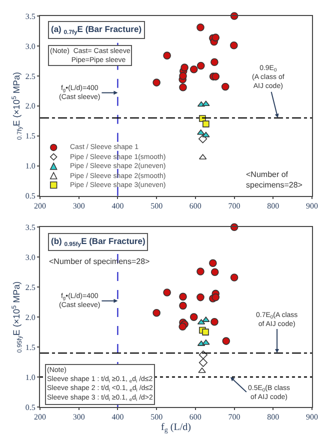  What do you see at coordinates (98, 242) in the screenshot?
I see `text: (b) $_{0.95fy}$E (Bar Fracture)` at bounding box center [98, 242].